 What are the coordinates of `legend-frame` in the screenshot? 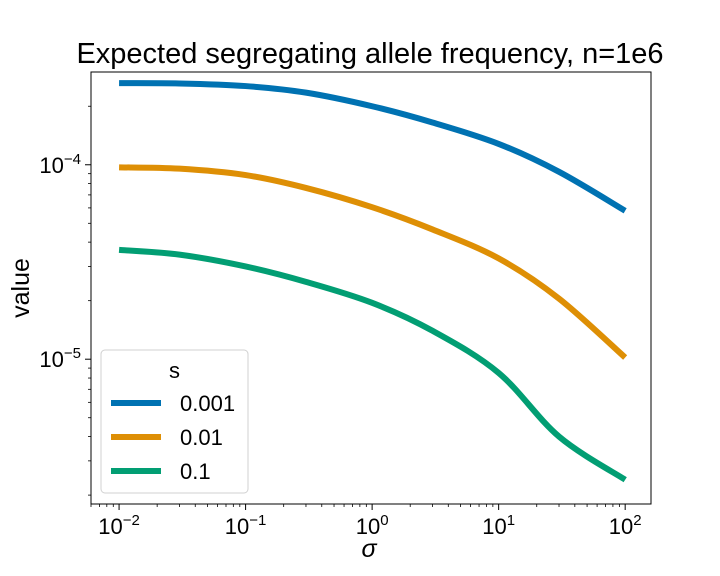 It's located at (174, 421).